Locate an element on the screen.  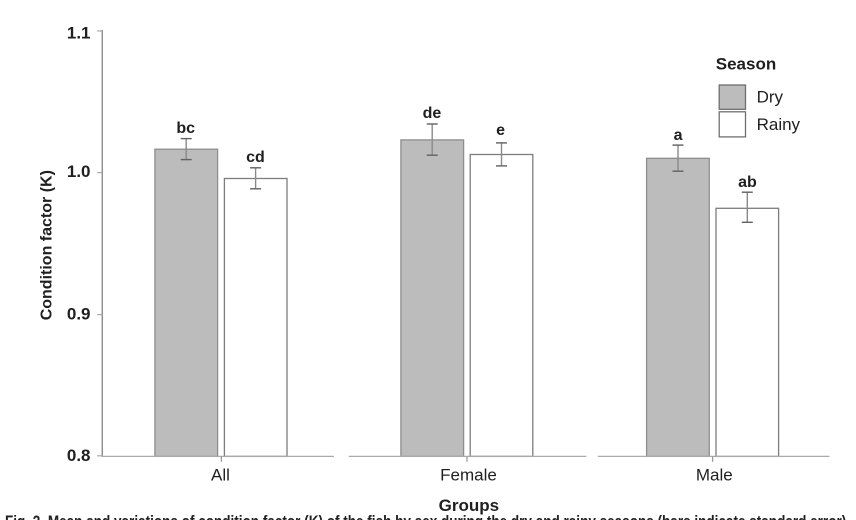
svg-text: Rainy is located at coordinates (779, 124).